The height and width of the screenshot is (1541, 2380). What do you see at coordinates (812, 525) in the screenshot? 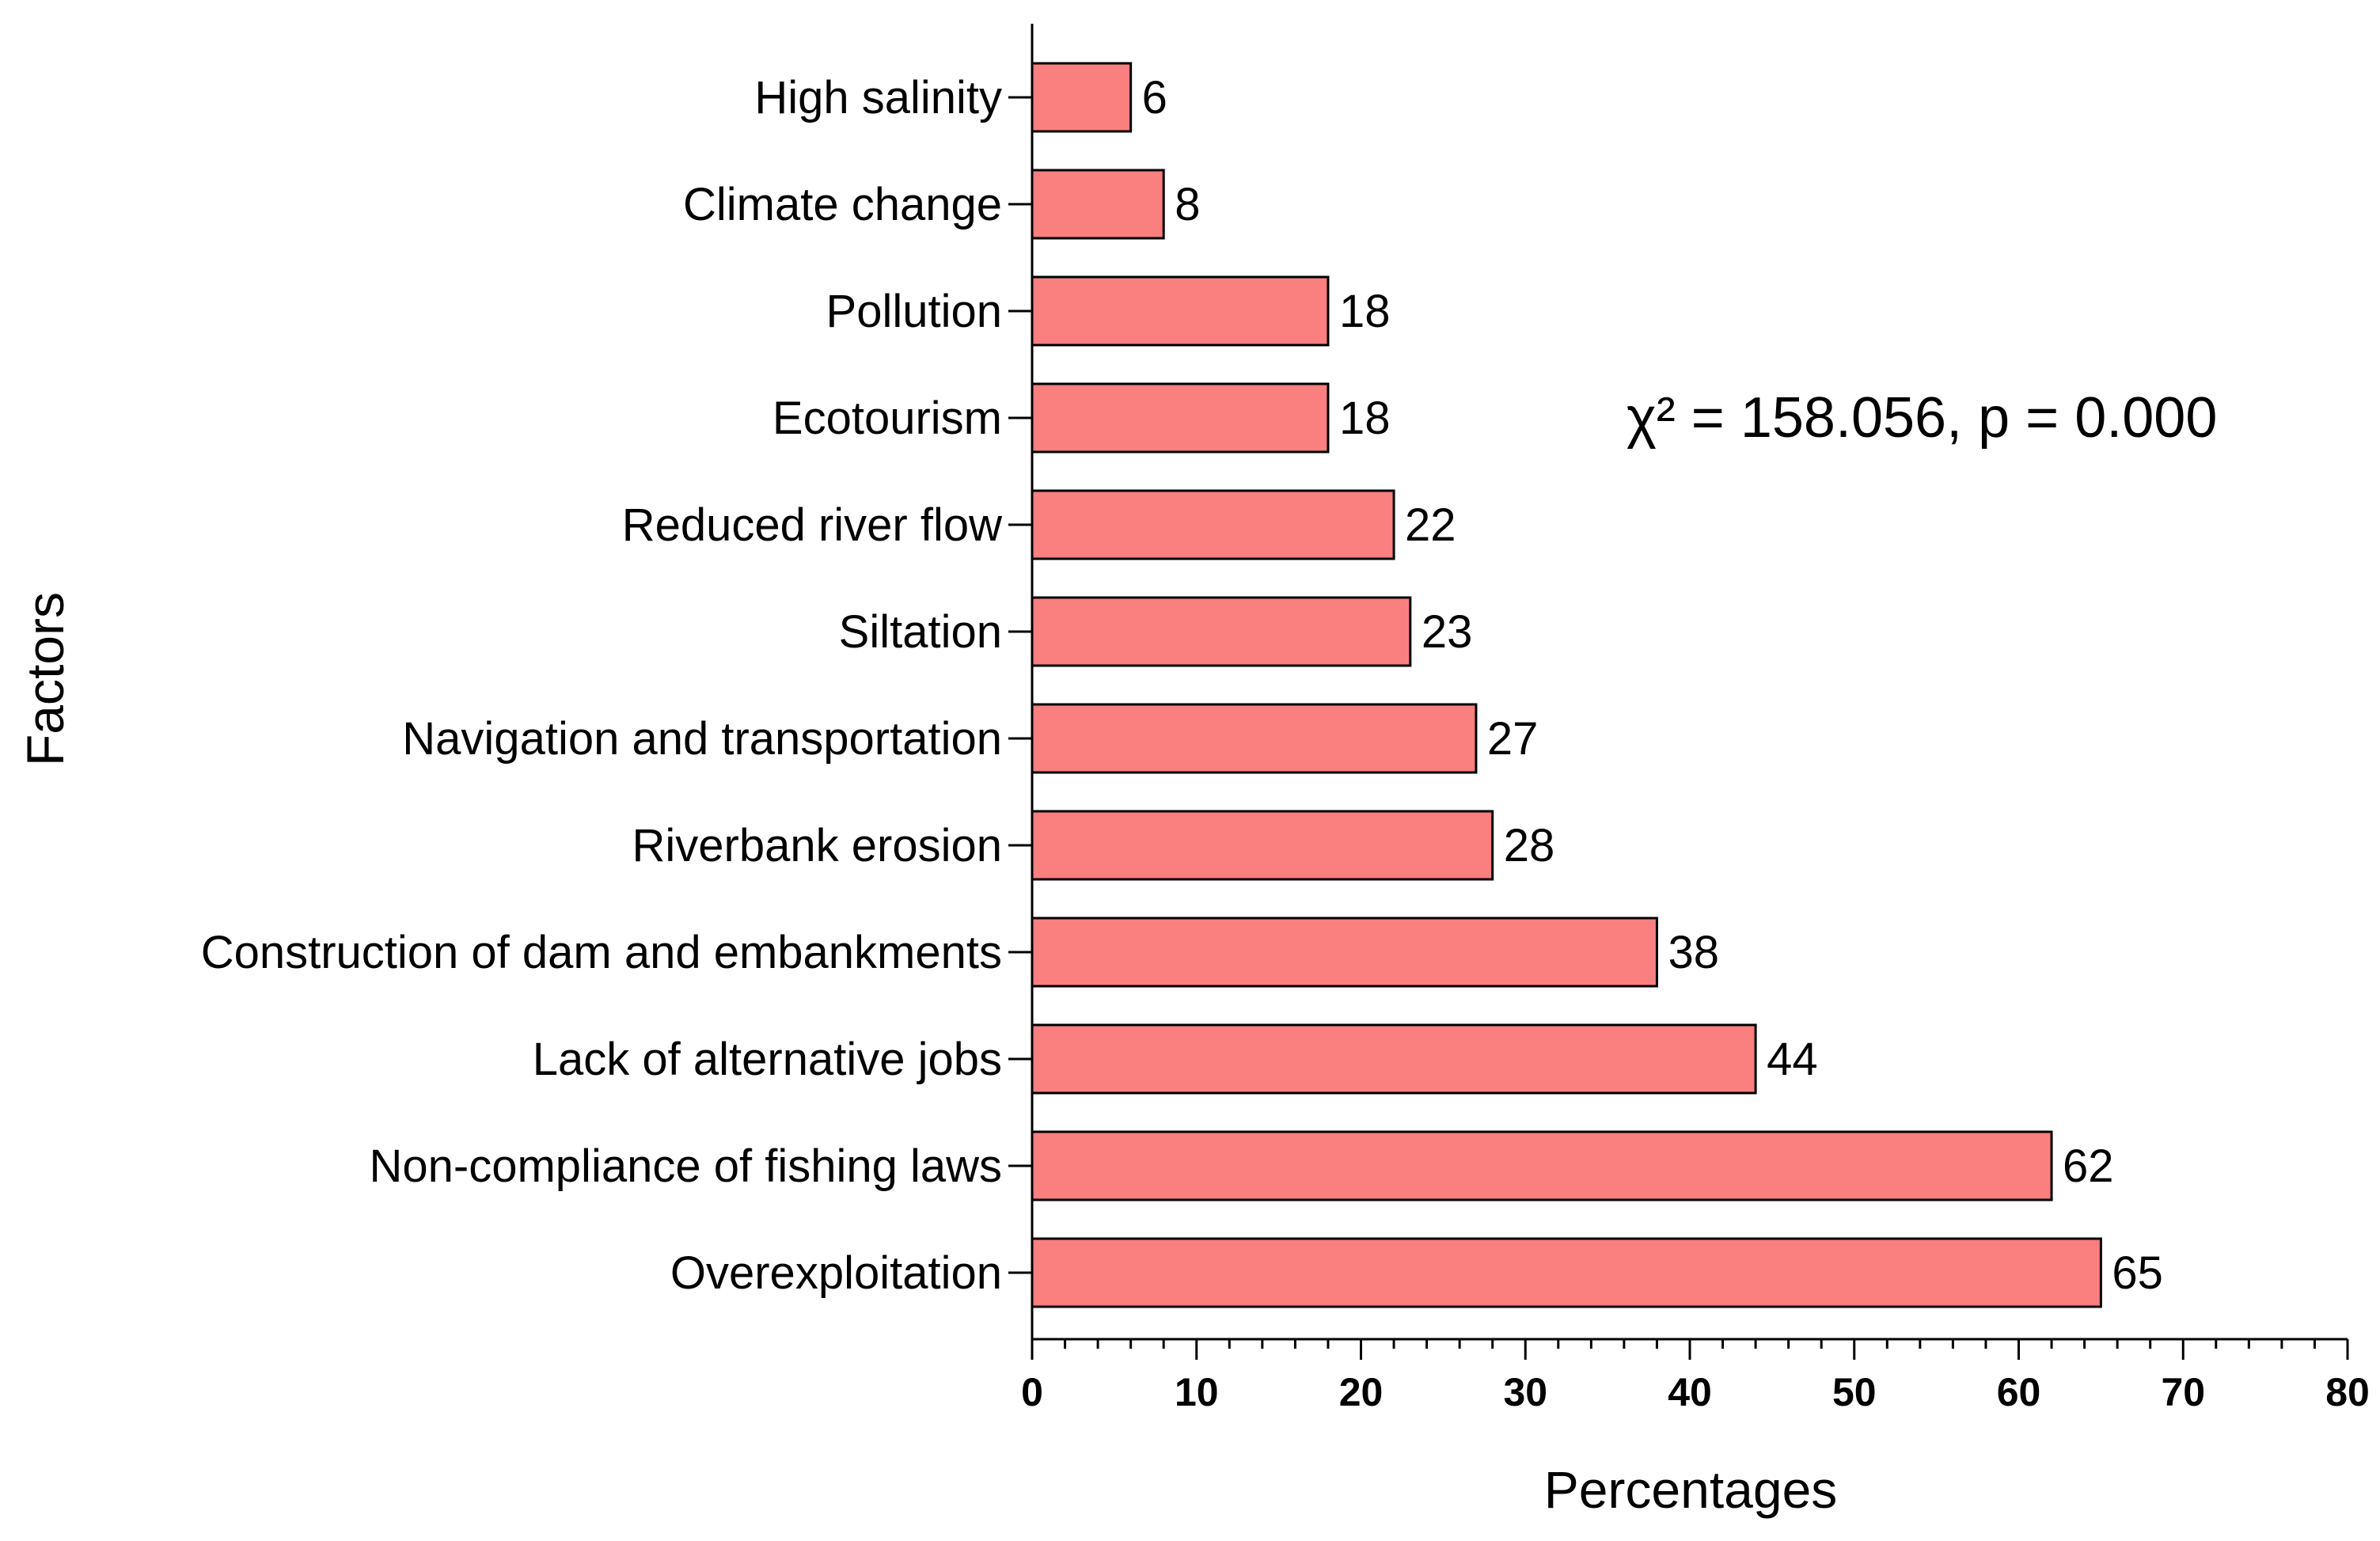
I see `category-label: Reduced river flow` at bounding box center [812, 525].